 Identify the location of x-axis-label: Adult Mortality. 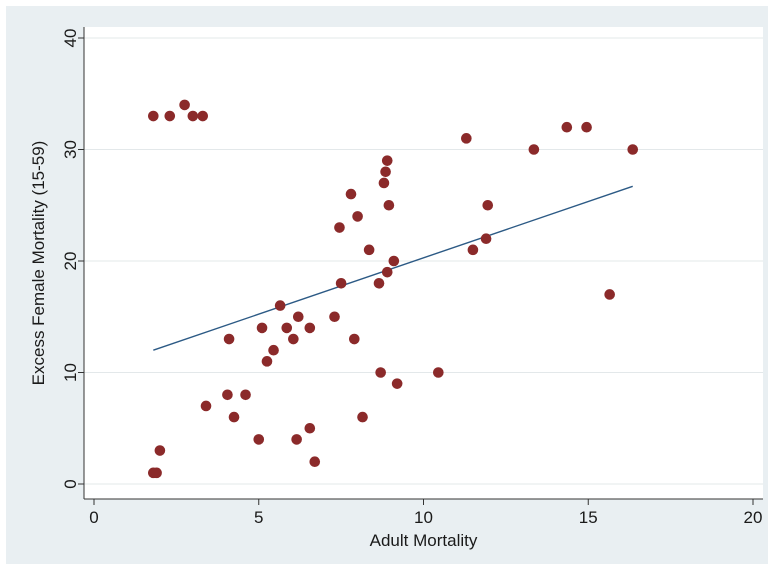
(424, 540).